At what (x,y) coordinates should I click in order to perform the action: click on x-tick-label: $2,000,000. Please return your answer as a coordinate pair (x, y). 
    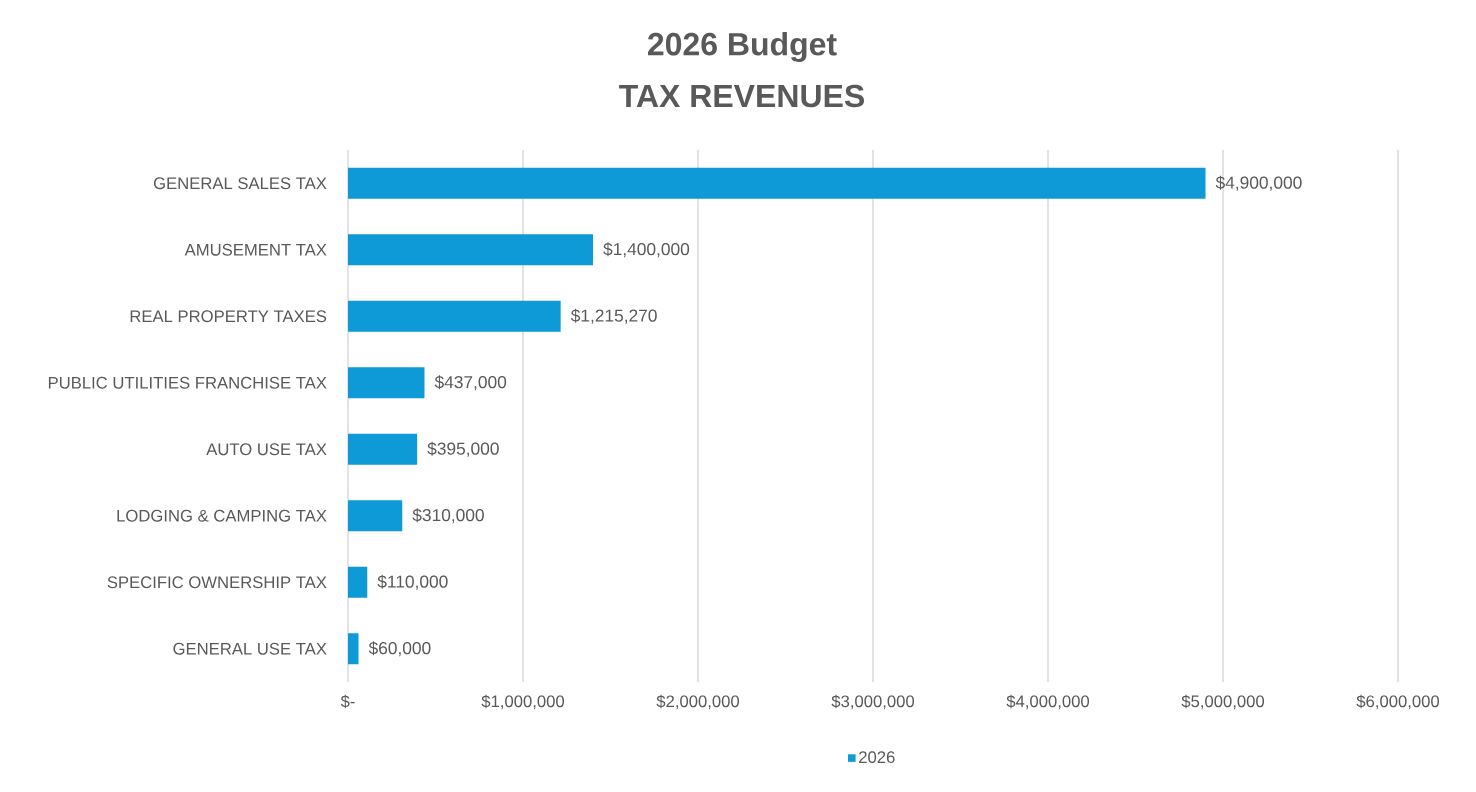
    Looking at the image, I should click on (698, 702).